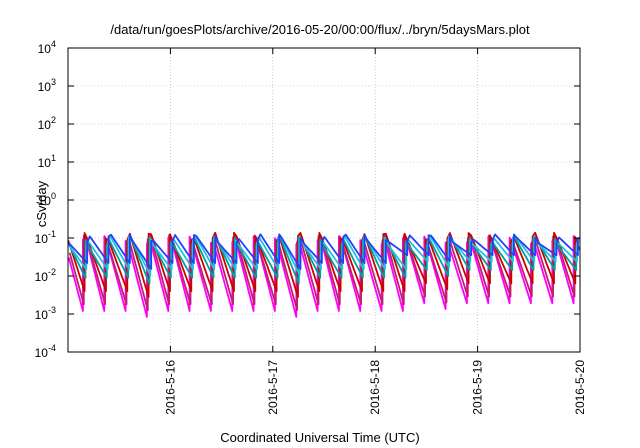 The height and width of the screenshot is (448, 640). I want to click on x-tick-label: 2016-5-17, so click(273, 387).